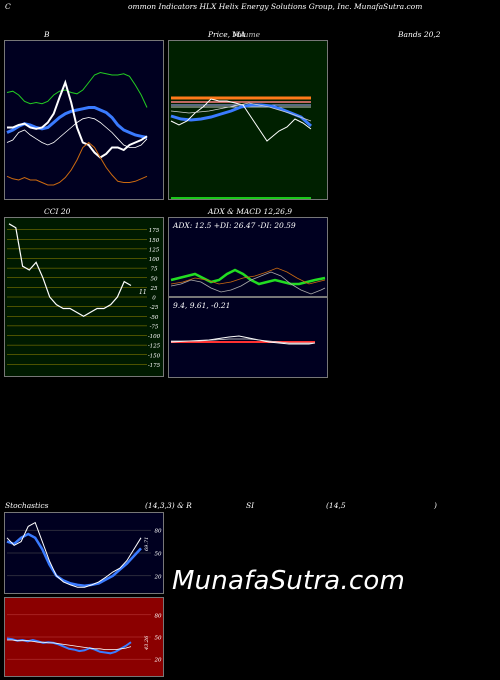 This screenshot has width=500, height=680. I want to click on price-white-line, so click(241, 120).